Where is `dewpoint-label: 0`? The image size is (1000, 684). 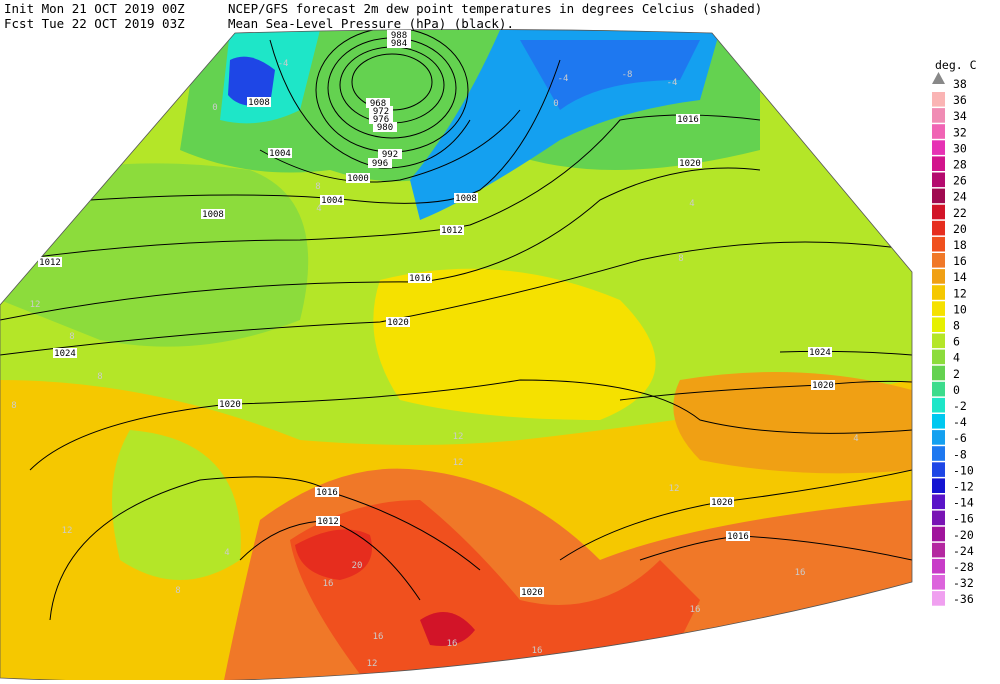 dewpoint-label: 0 is located at coordinates (555, 104).